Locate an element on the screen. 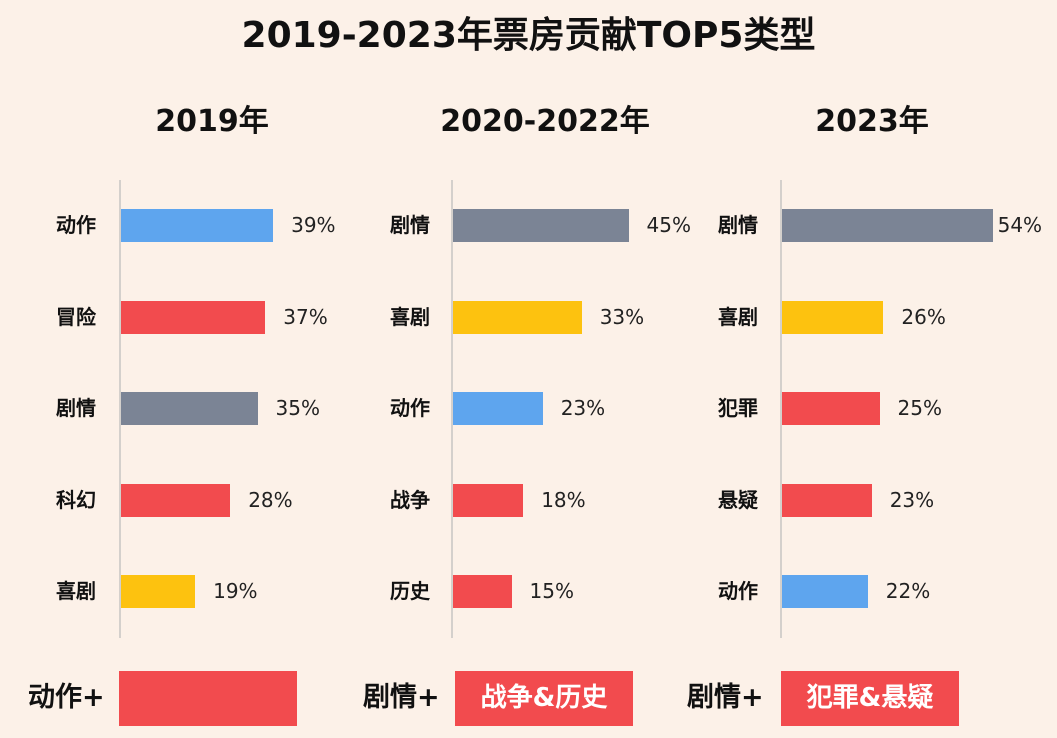 This screenshot has width=1057, height=738. panel3-title: 2023年 is located at coordinates (872, 121).